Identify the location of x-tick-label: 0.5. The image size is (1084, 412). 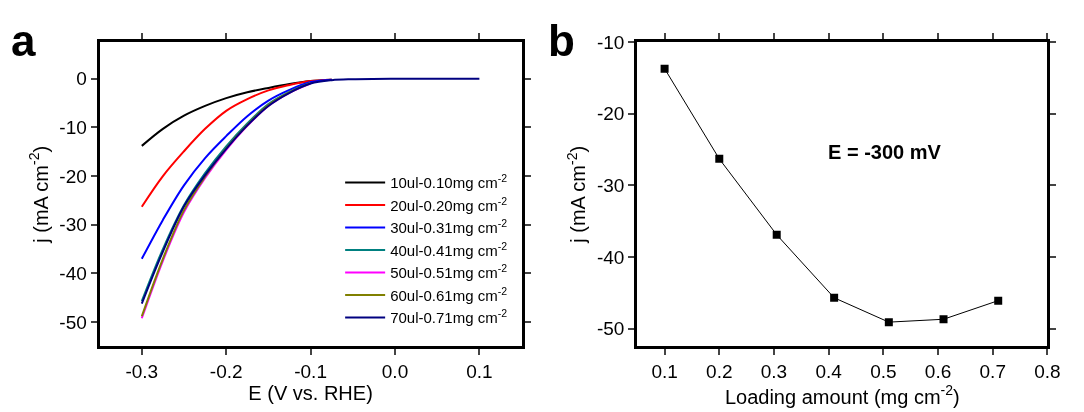
(883, 372).